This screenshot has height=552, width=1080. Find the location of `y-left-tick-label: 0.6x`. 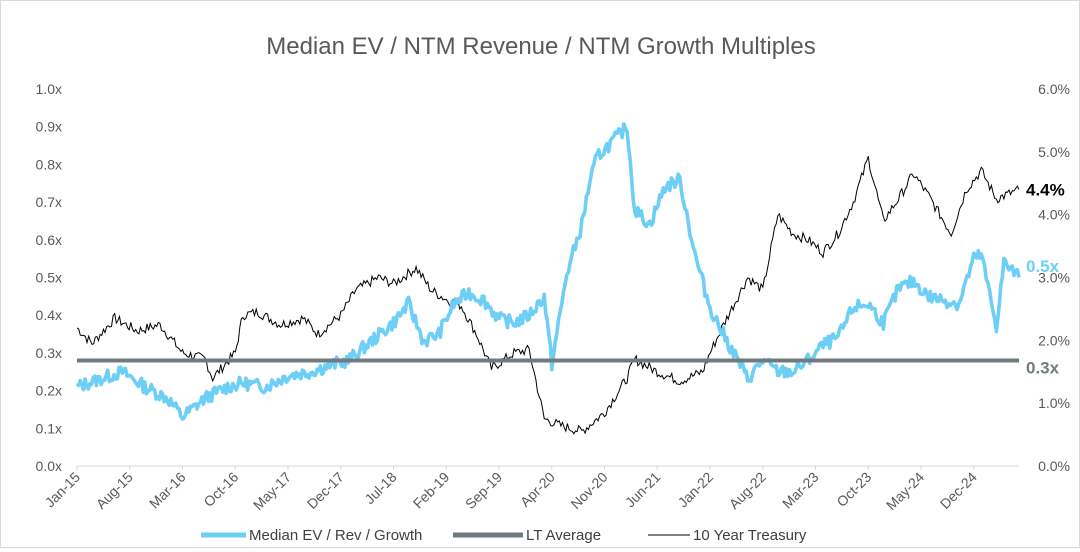

y-left-tick-label: 0.6x is located at coordinates (49, 240).